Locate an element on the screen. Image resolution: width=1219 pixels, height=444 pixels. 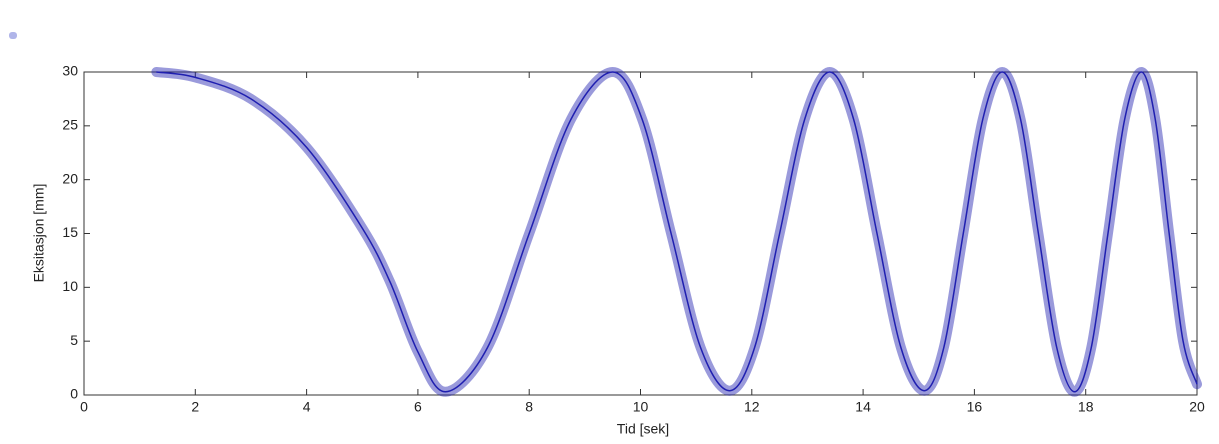
x-tick-label: 18 is located at coordinates (1086, 407).